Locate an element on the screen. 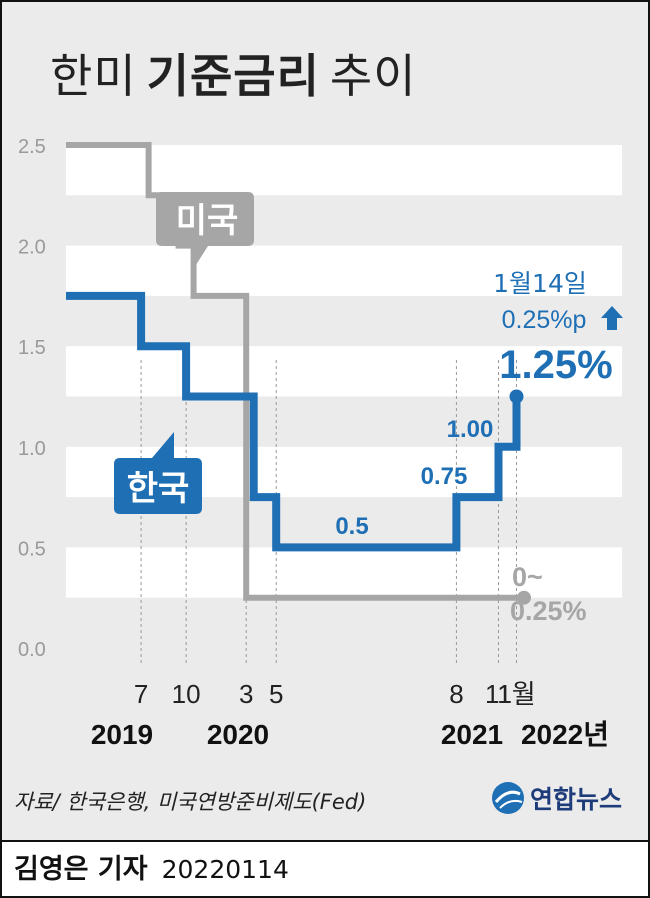  us-end-label-2: 0.25% is located at coordinates (548, 611).